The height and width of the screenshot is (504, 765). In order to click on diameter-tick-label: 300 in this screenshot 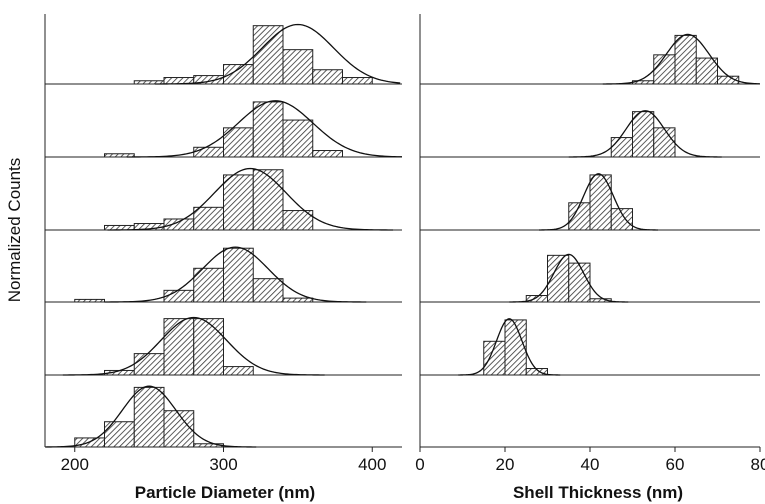, I will do `click(223, 464)`.